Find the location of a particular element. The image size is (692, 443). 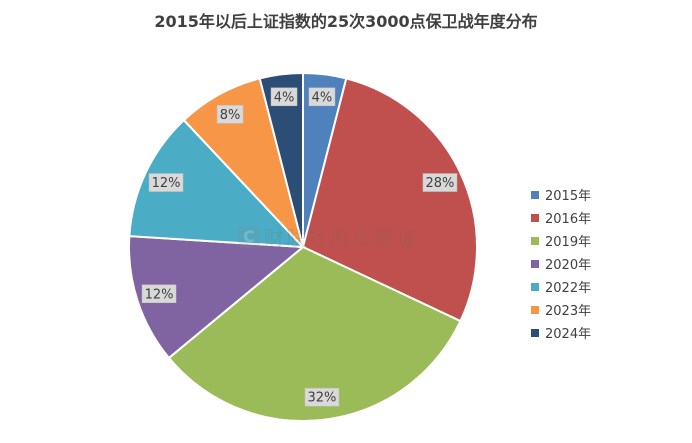

data-label-2022年: 12% is located at coordinates (166, 182).